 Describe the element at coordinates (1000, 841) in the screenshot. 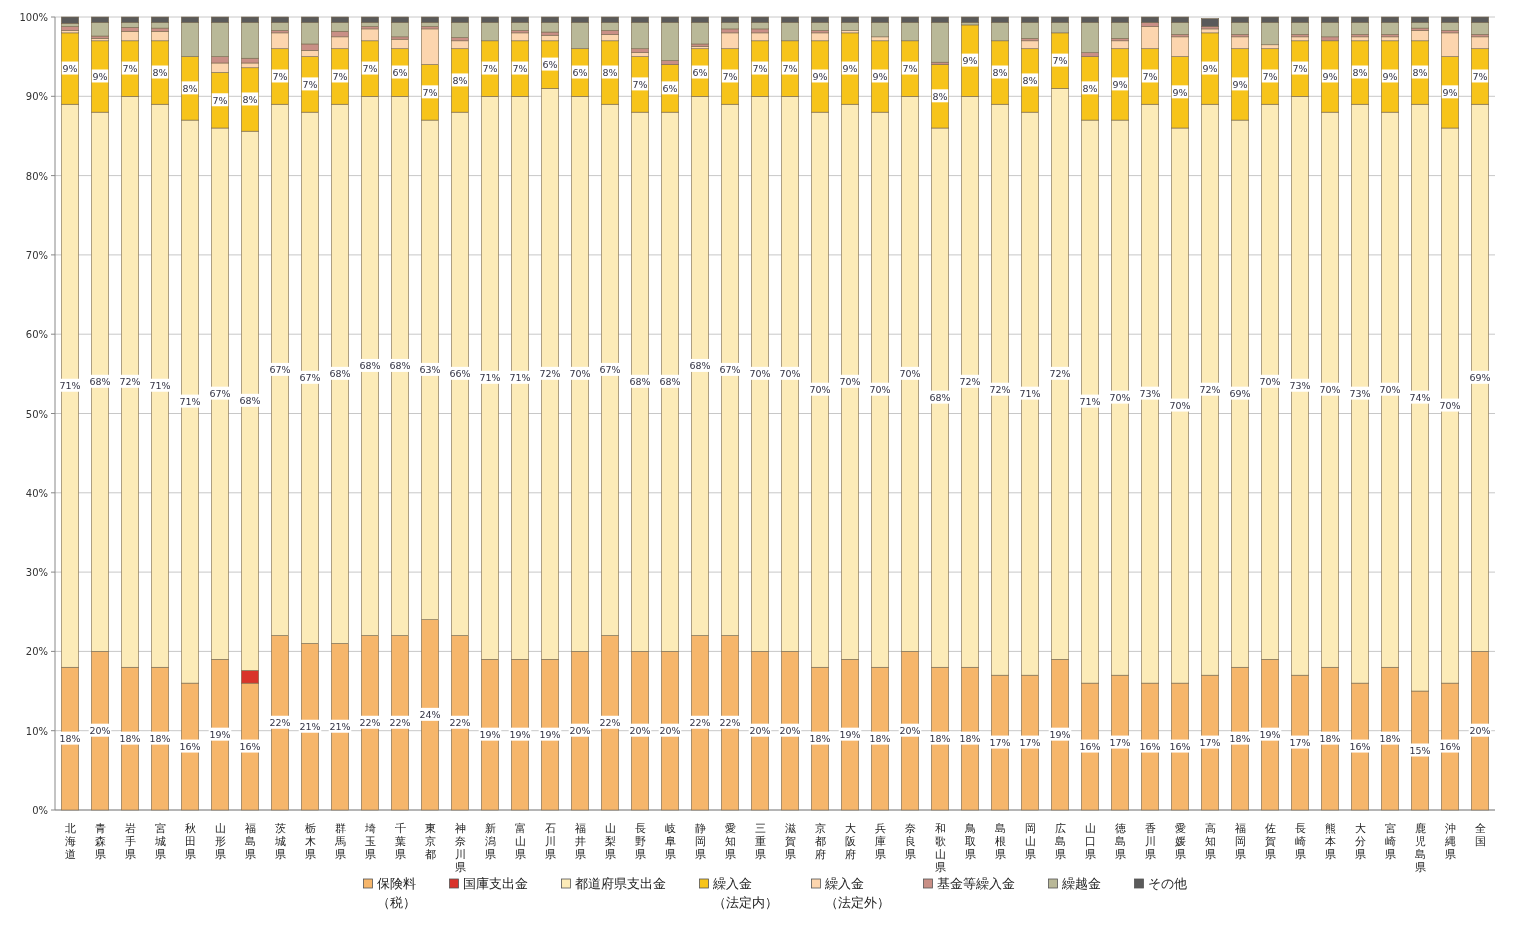

I see `x-tick-label: 島根県` at that location.